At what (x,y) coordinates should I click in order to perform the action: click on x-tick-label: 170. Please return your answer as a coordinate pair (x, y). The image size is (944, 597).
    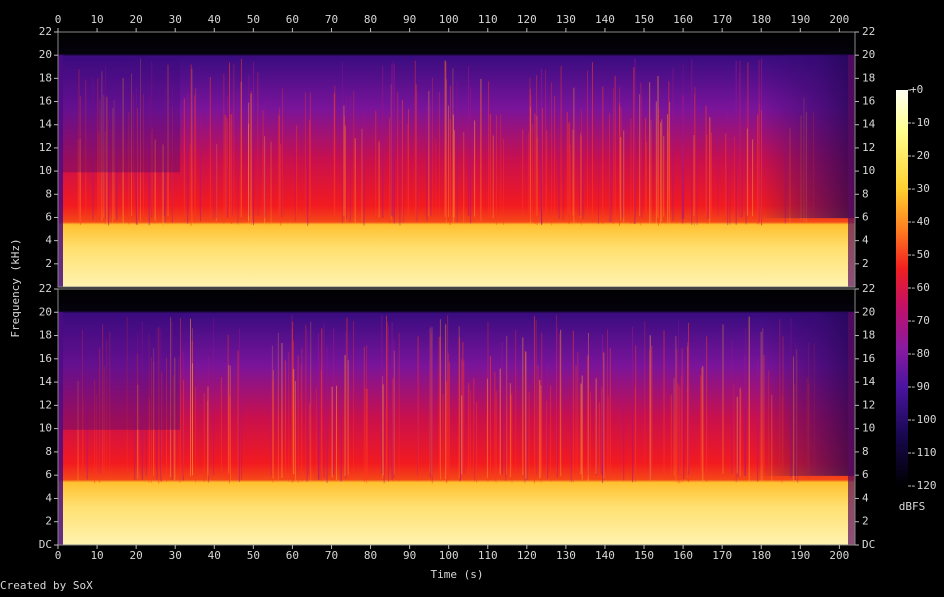
    Looking at the image, I should click on (722, 555).